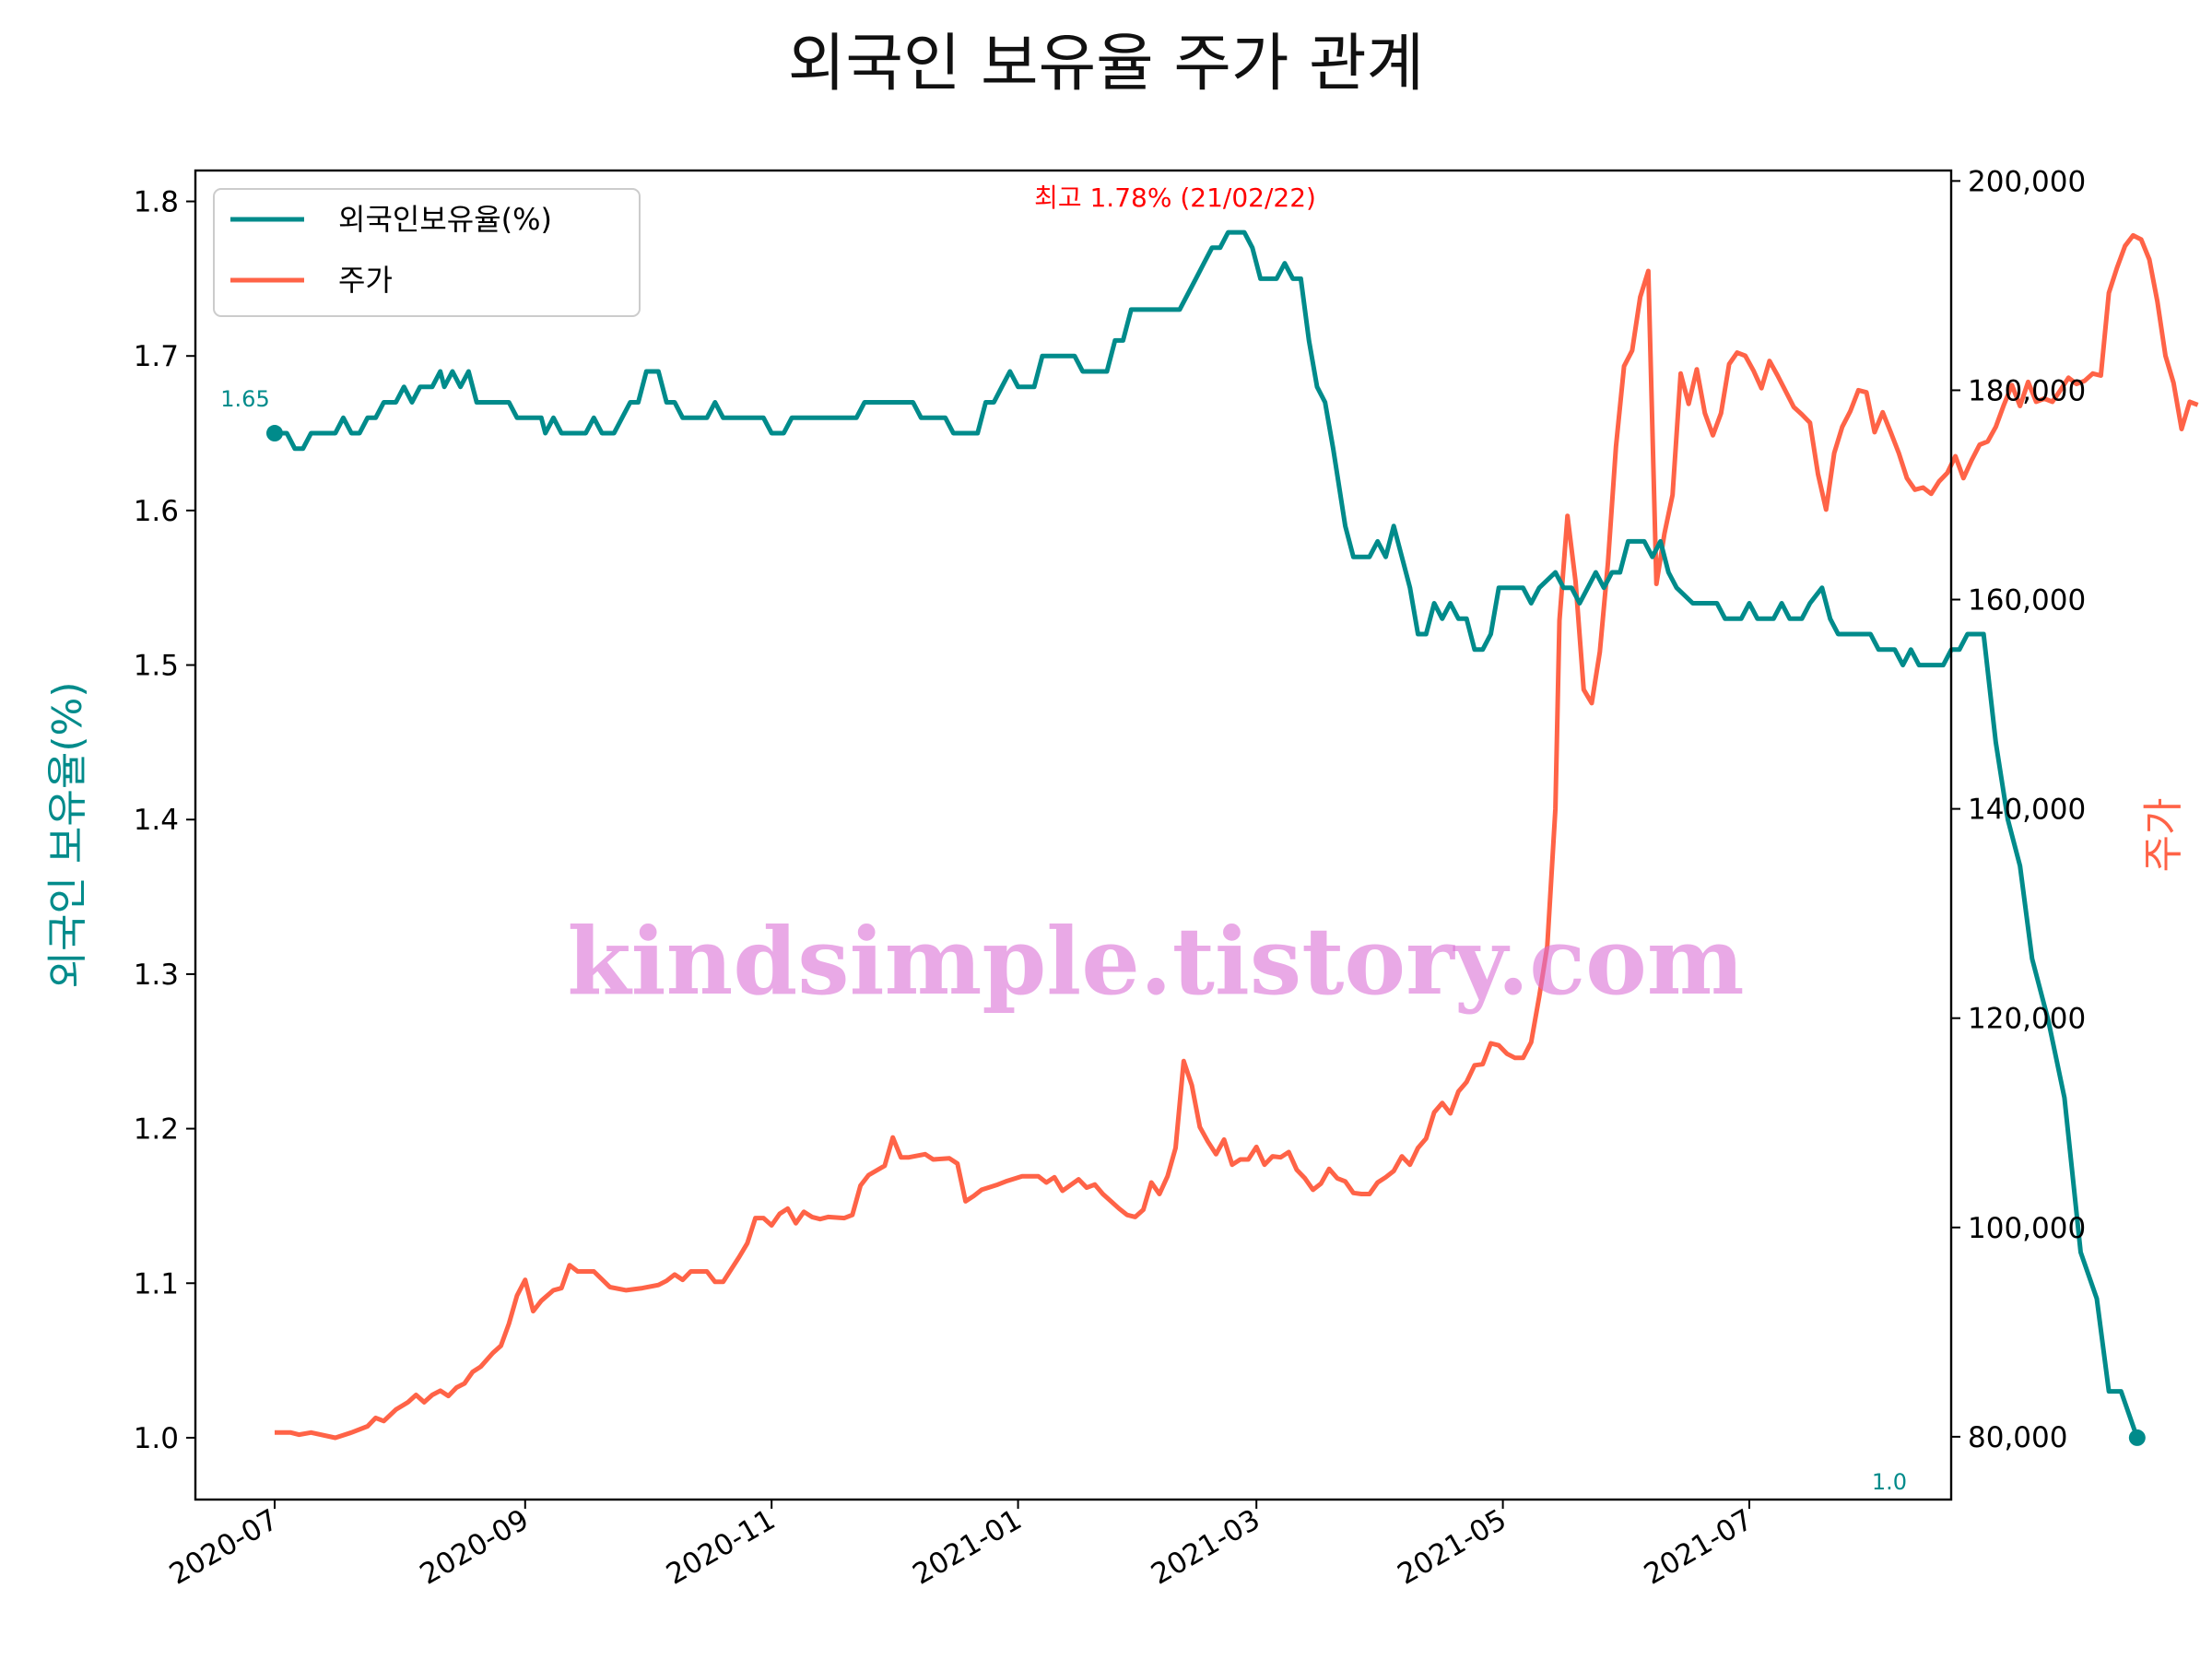 The image size is (2212, 1659). What do you see at coordinates (967, 1547) in the screenshot?
I see `x-tick-label: 2021-01` at bounding box center [967, 1547].